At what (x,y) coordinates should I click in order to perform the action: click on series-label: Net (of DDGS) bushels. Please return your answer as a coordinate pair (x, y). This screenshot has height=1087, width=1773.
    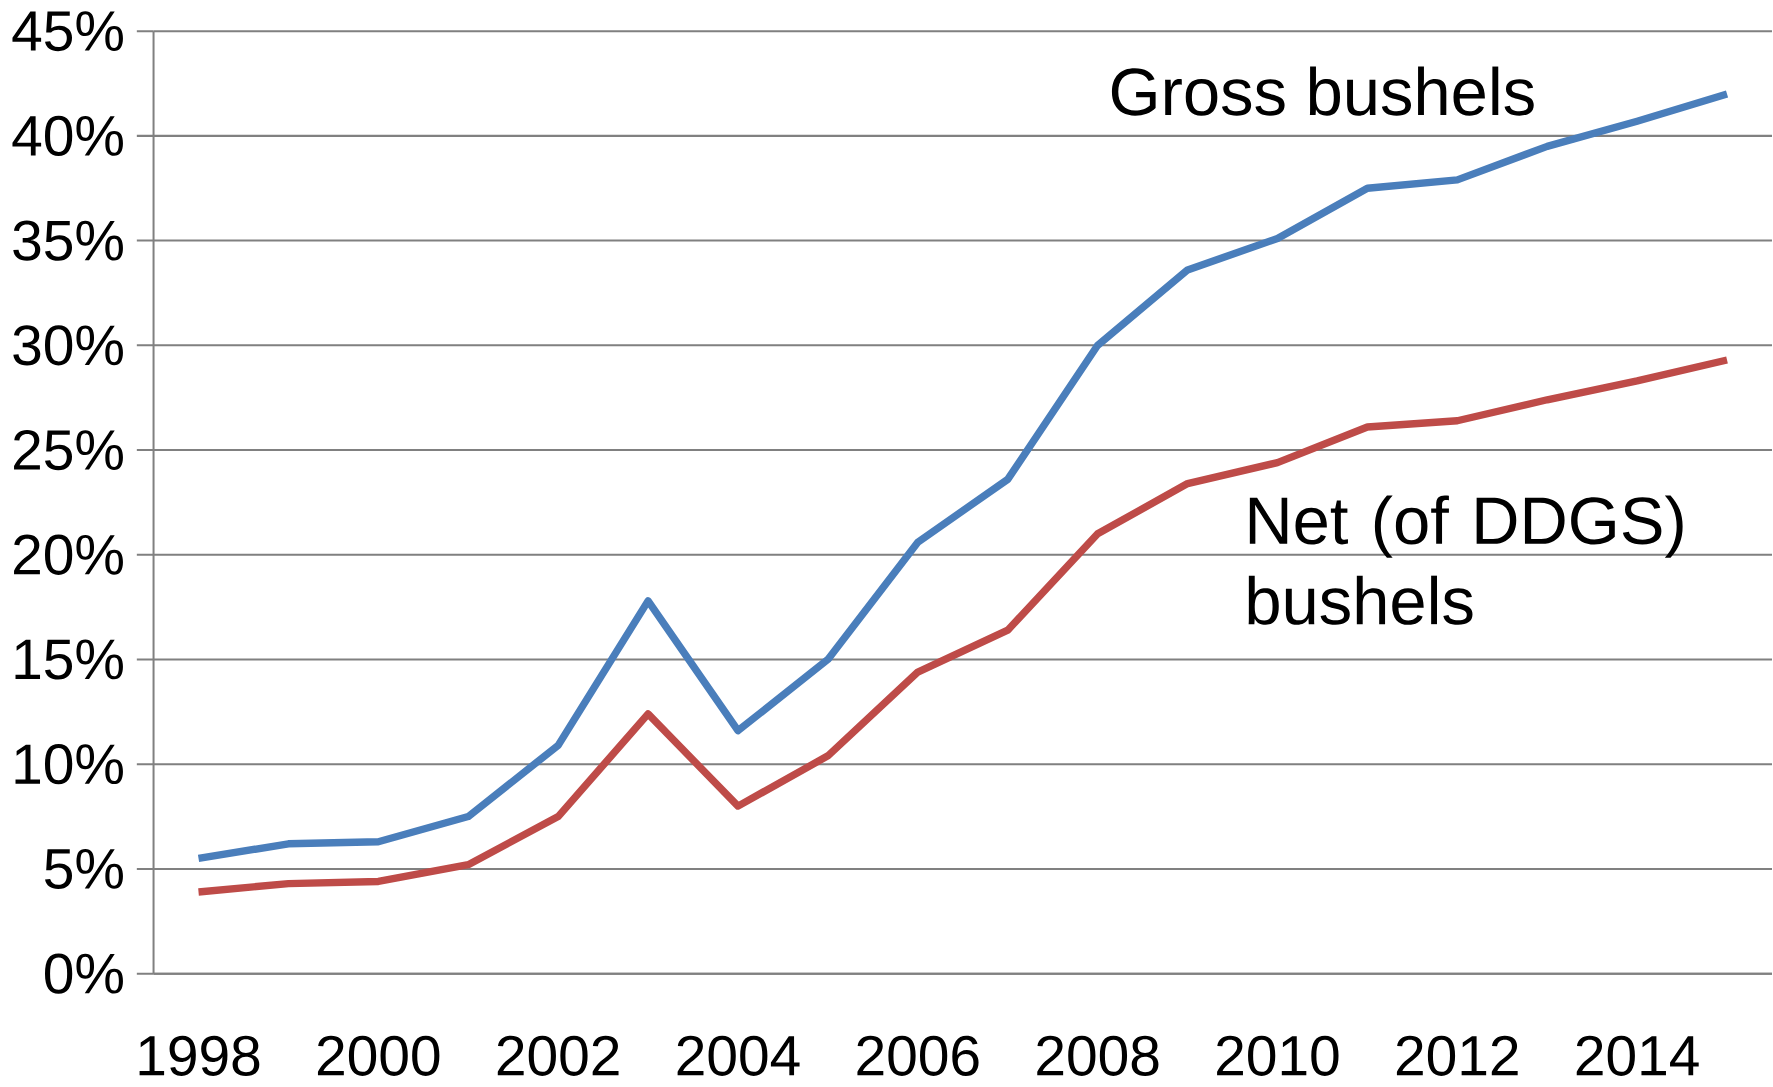
    Looking at the image, I should click on (1465, 560).